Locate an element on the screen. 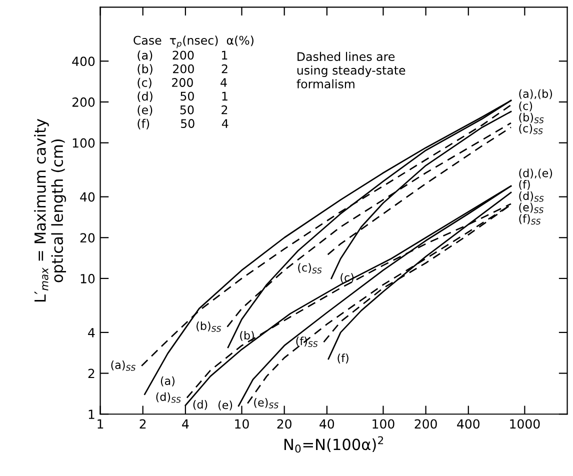 Image resolution: width=573 pixels, height=476 pixels. y-axis-title: L′$_{max}$ = Maximum cavity optical length (cm) is located at coordinates (50, 210).